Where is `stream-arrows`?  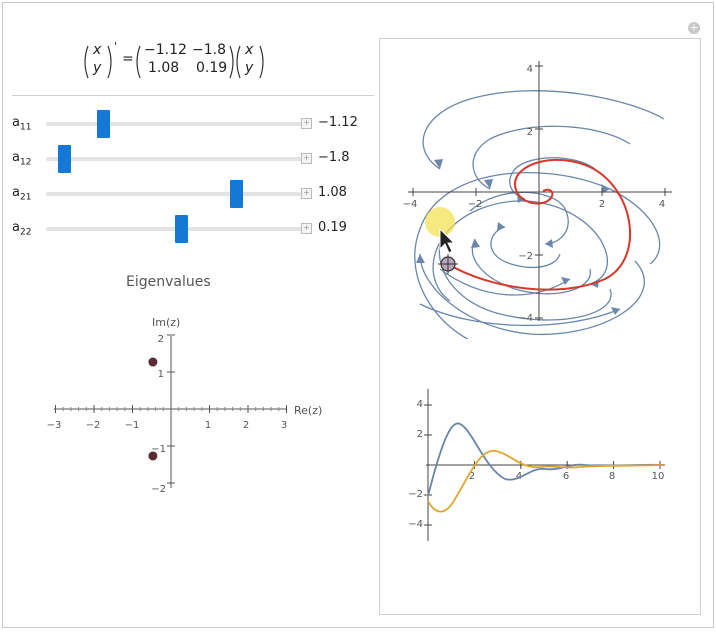 stream-arrows is located at coordinates (518, 237).